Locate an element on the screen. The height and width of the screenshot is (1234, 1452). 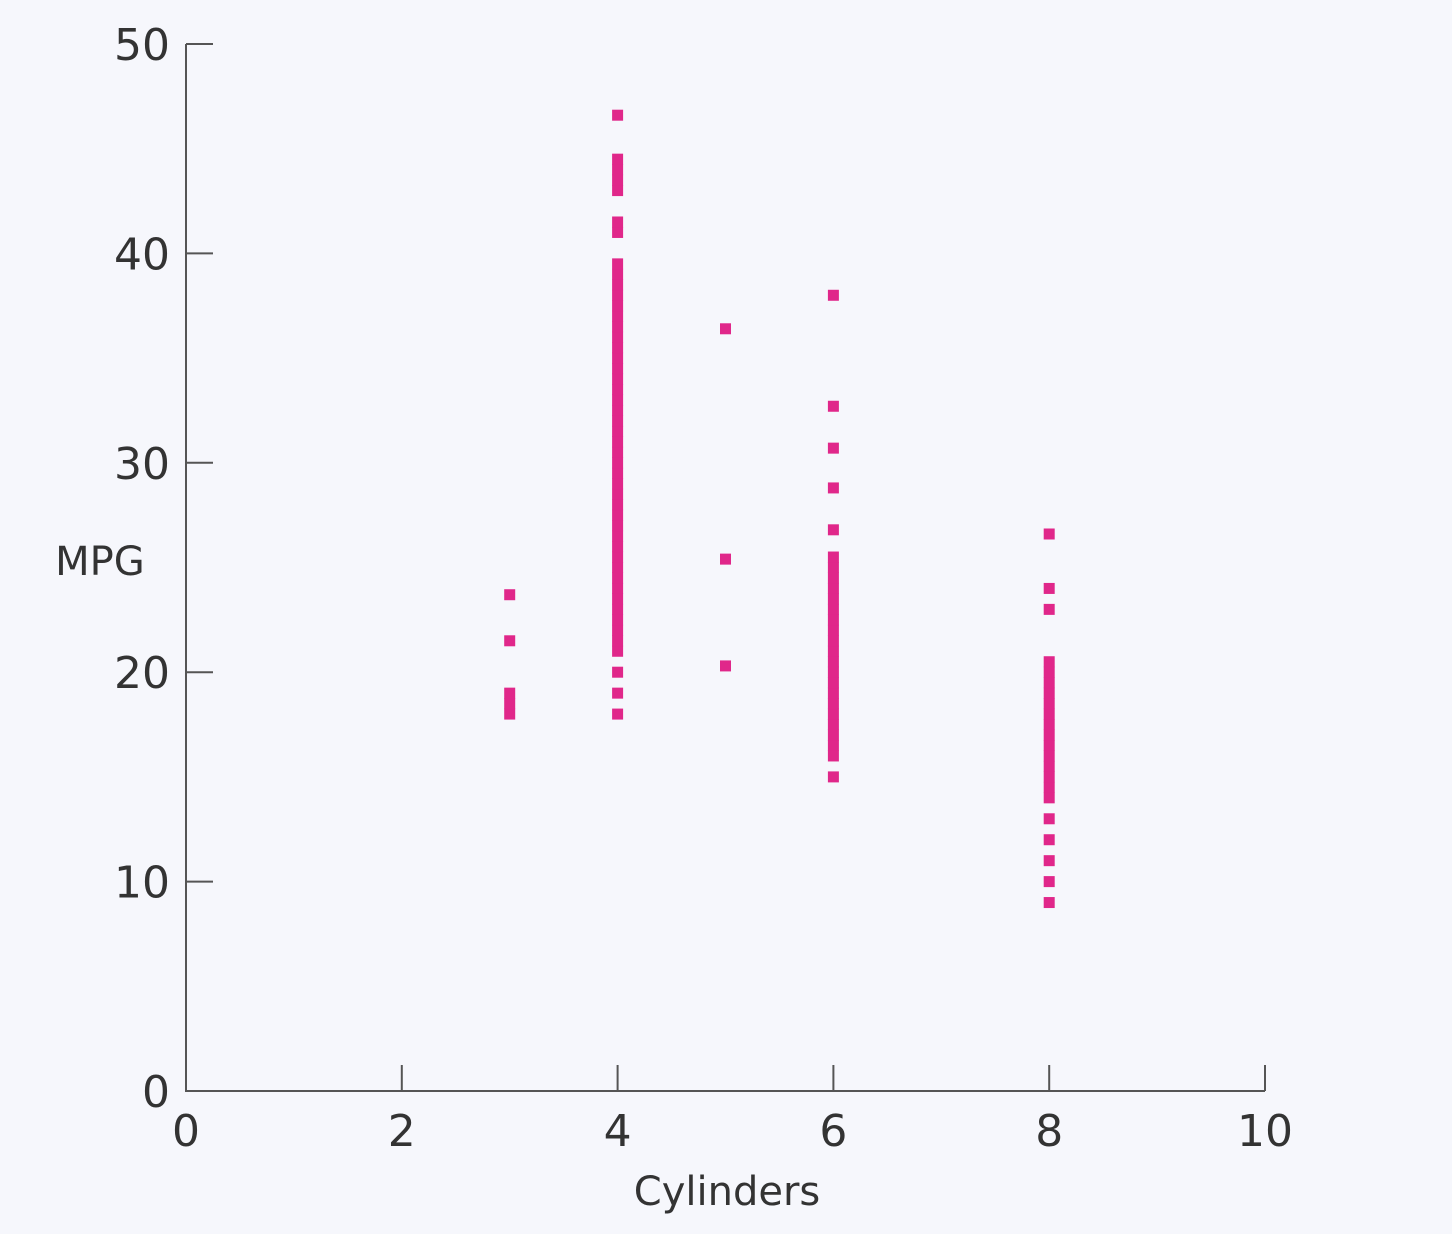
x-tick-label: 8 is located at coordinates (1049, 1131).